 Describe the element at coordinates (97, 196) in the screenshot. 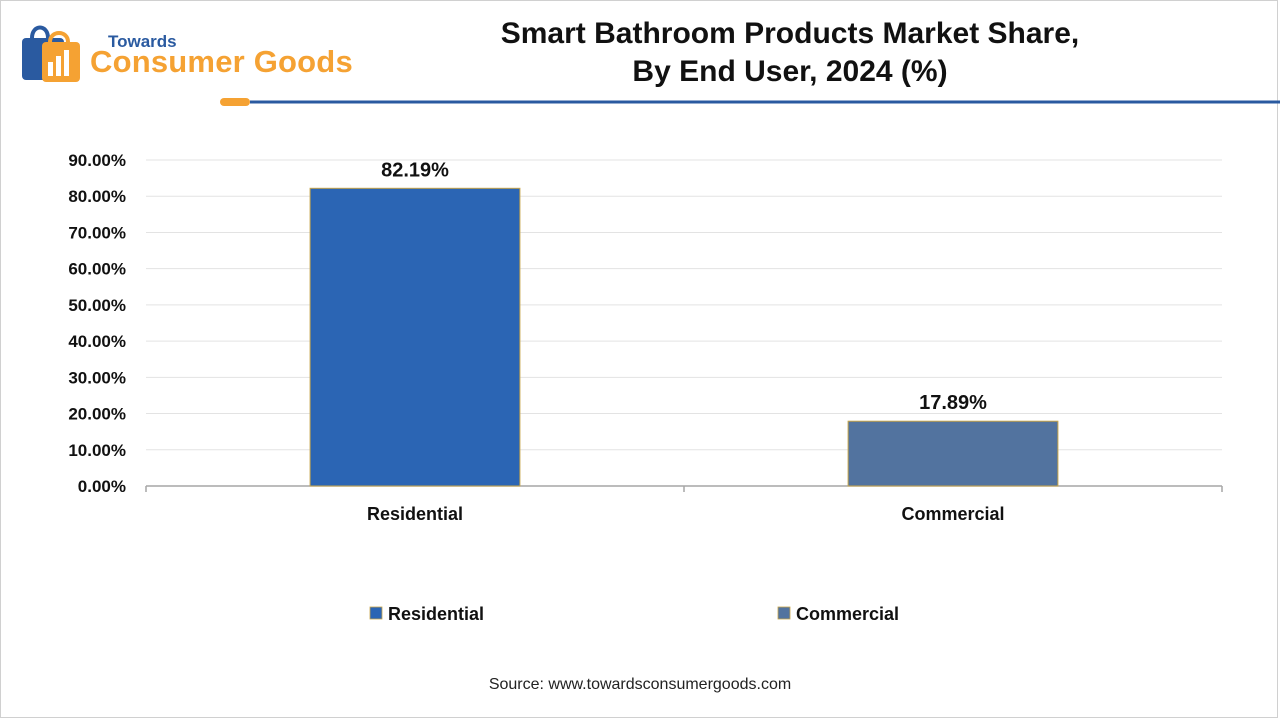

I see `y-tick-label: 80.00%` at that location.